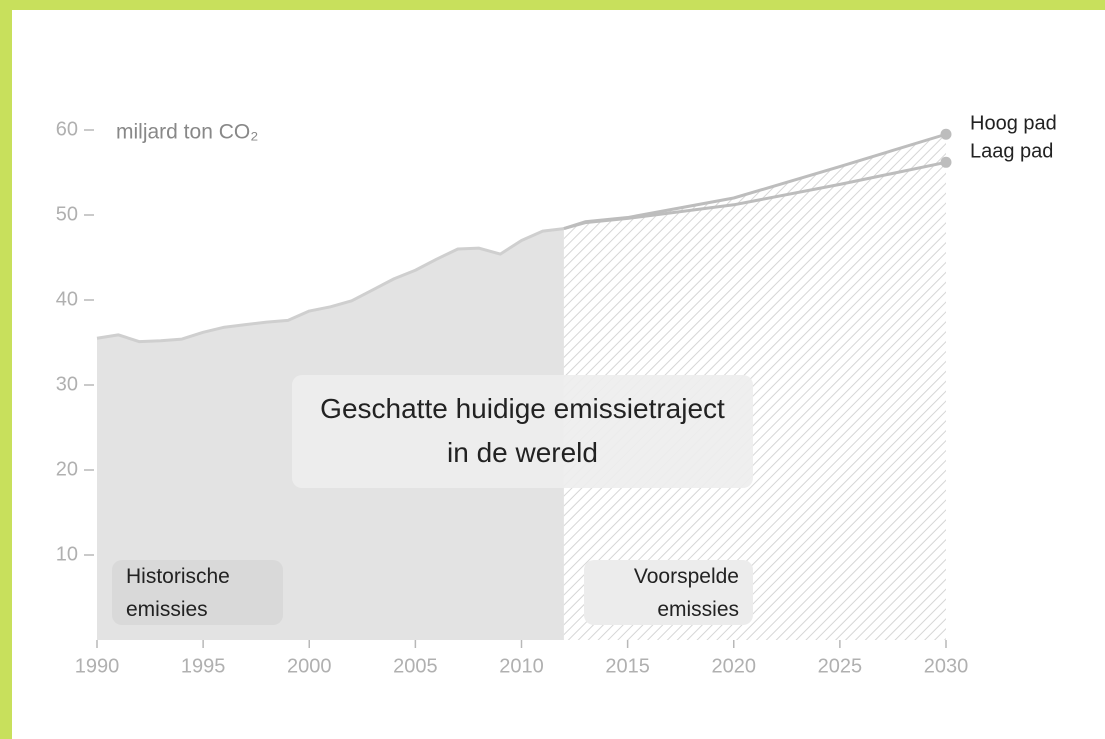 The image size is (1105, 739). What do you see at coordinates (734, 666) in the screenshot?
I see `x-tick-label: 2020` at bounding box center [734, 666].